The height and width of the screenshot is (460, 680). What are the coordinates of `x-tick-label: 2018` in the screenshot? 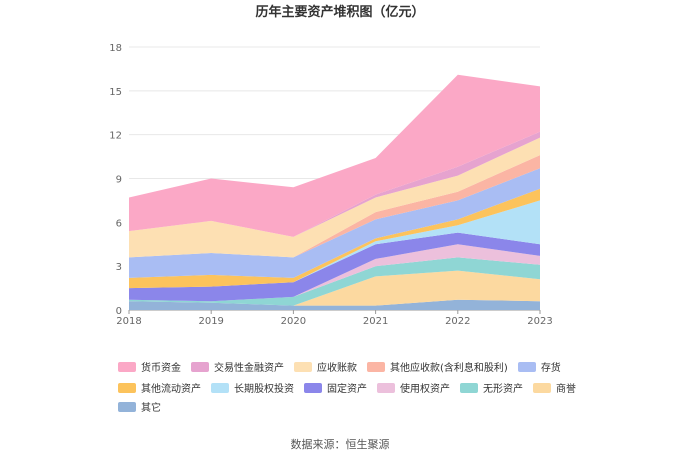 It's located at (128, 321).